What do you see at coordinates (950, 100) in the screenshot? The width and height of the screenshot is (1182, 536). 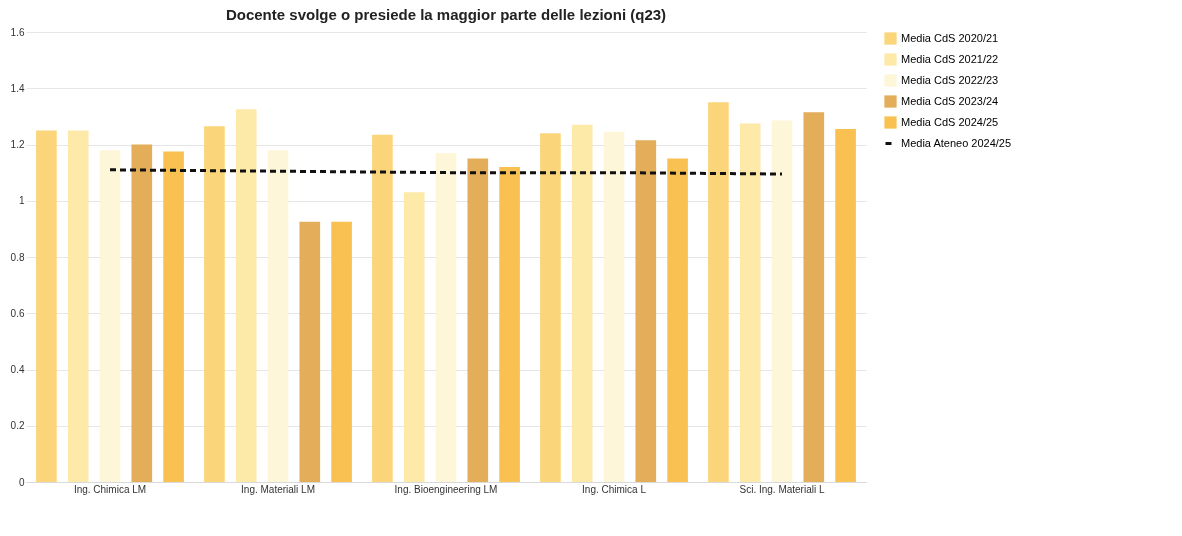 I see `legend-label: Media CdS 2023/24` at bounding box center [950, 100].